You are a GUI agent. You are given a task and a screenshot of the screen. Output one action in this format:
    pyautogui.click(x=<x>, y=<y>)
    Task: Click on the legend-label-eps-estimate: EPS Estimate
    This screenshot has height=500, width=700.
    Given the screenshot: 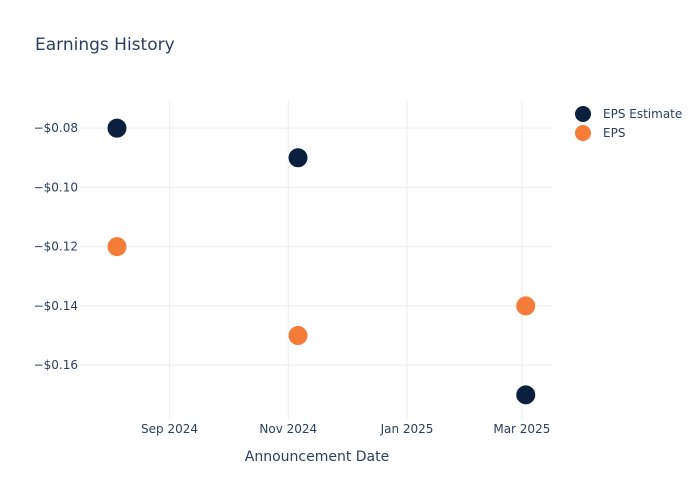 What is the action you would take?
    pyautogui.click(x=642, y=114)
    